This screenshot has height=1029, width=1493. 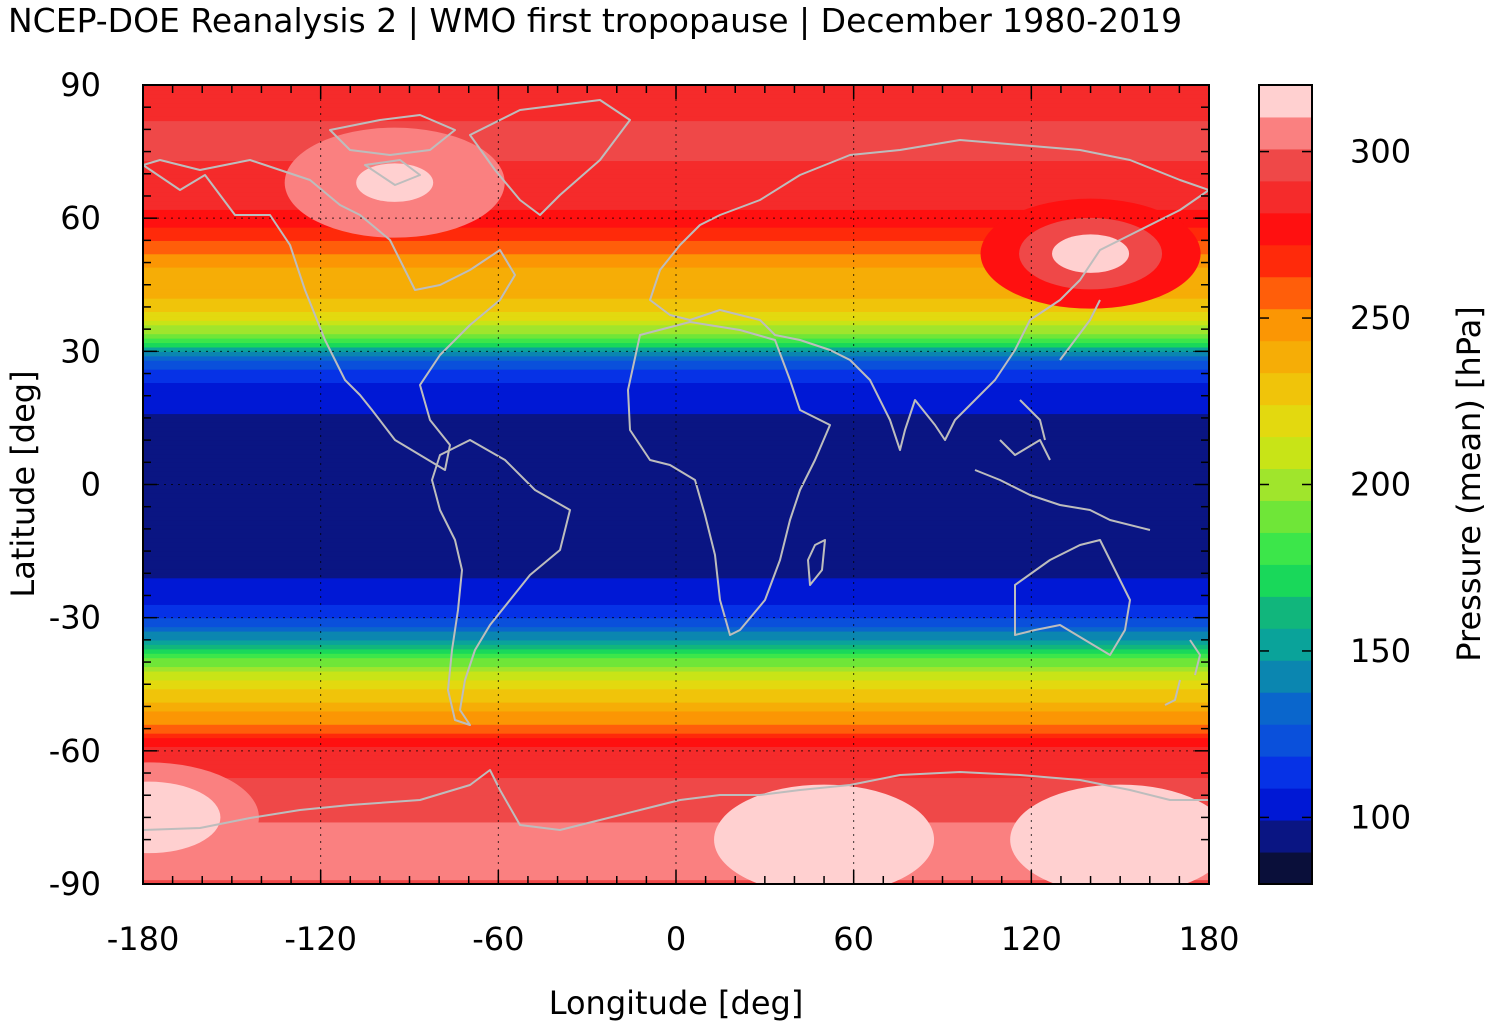 What do you see at coordinates (143, 939) in the screenshot?
I see `x-tick-label: -180` at bounding box center [143, 939].